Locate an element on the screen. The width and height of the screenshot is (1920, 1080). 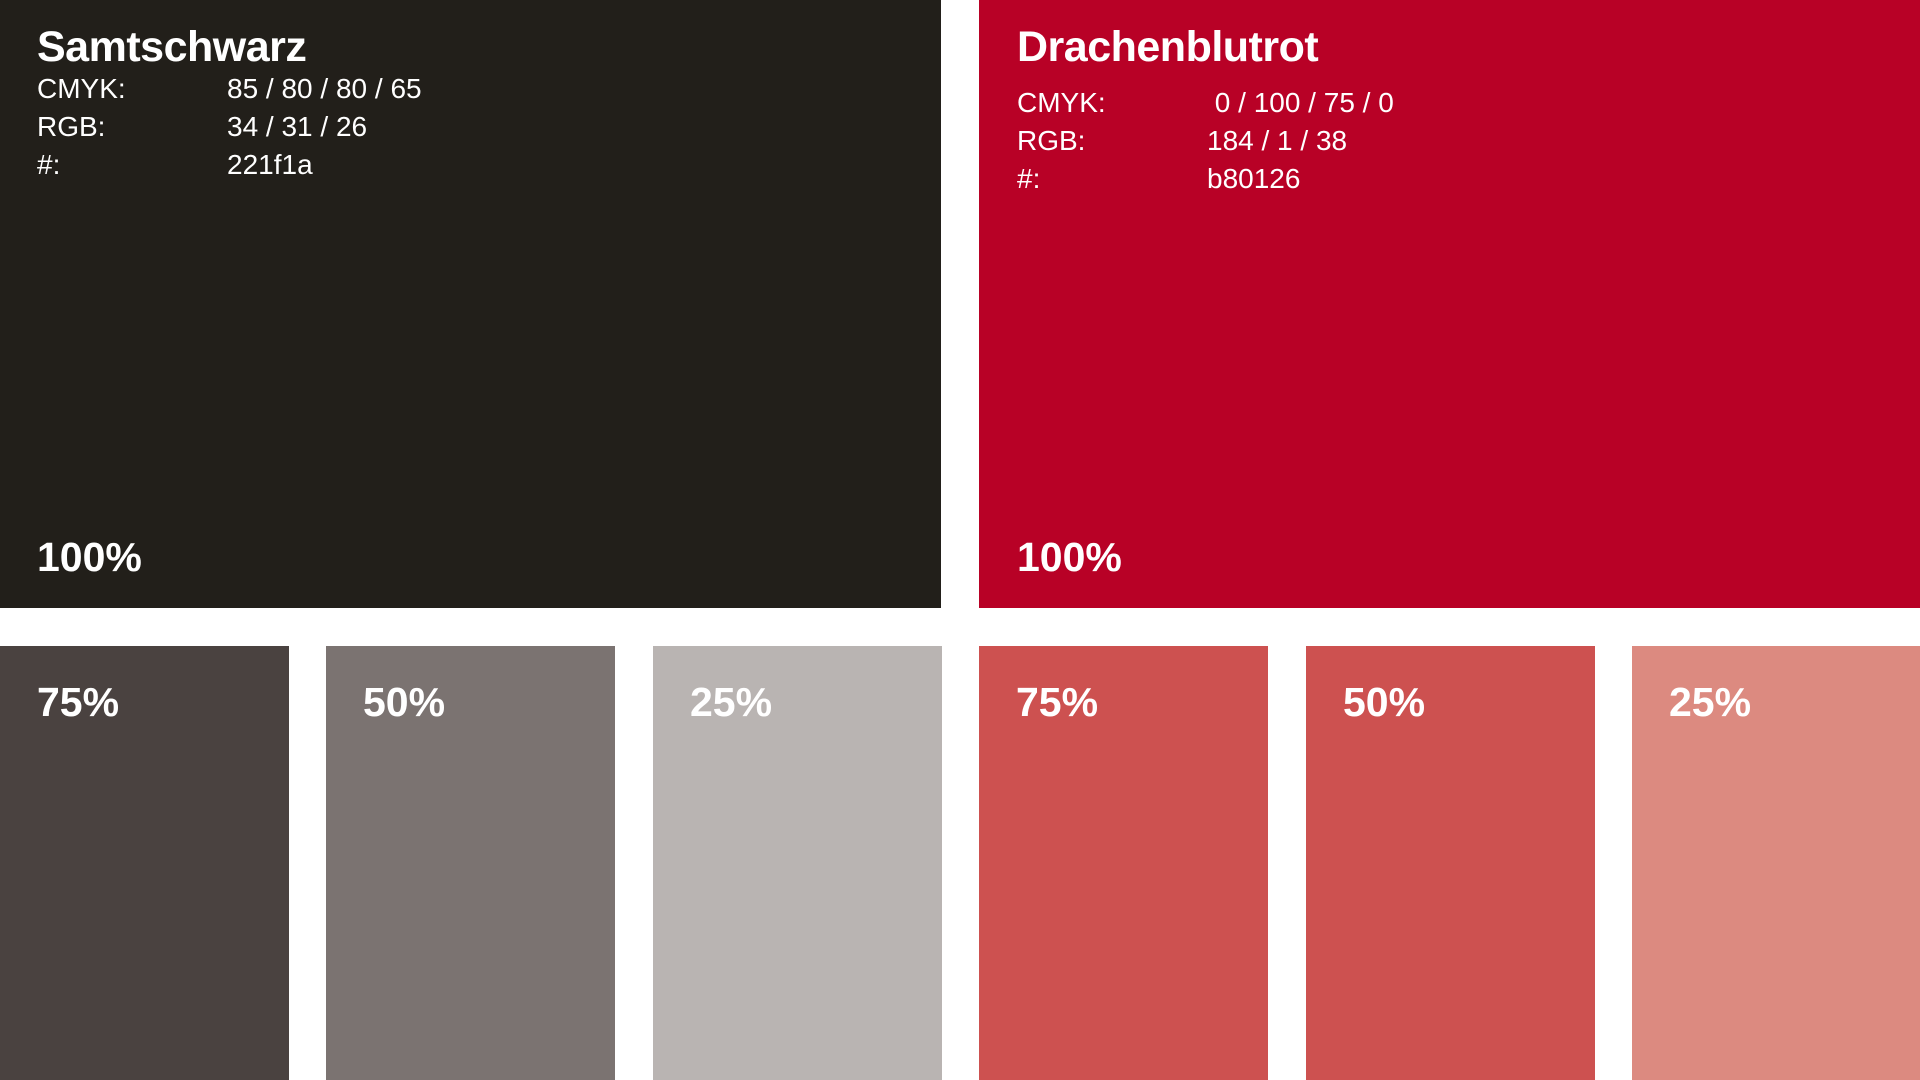
color-name-drachenblutrot: Drachenblutrot is located at coordinates (1168, 47).